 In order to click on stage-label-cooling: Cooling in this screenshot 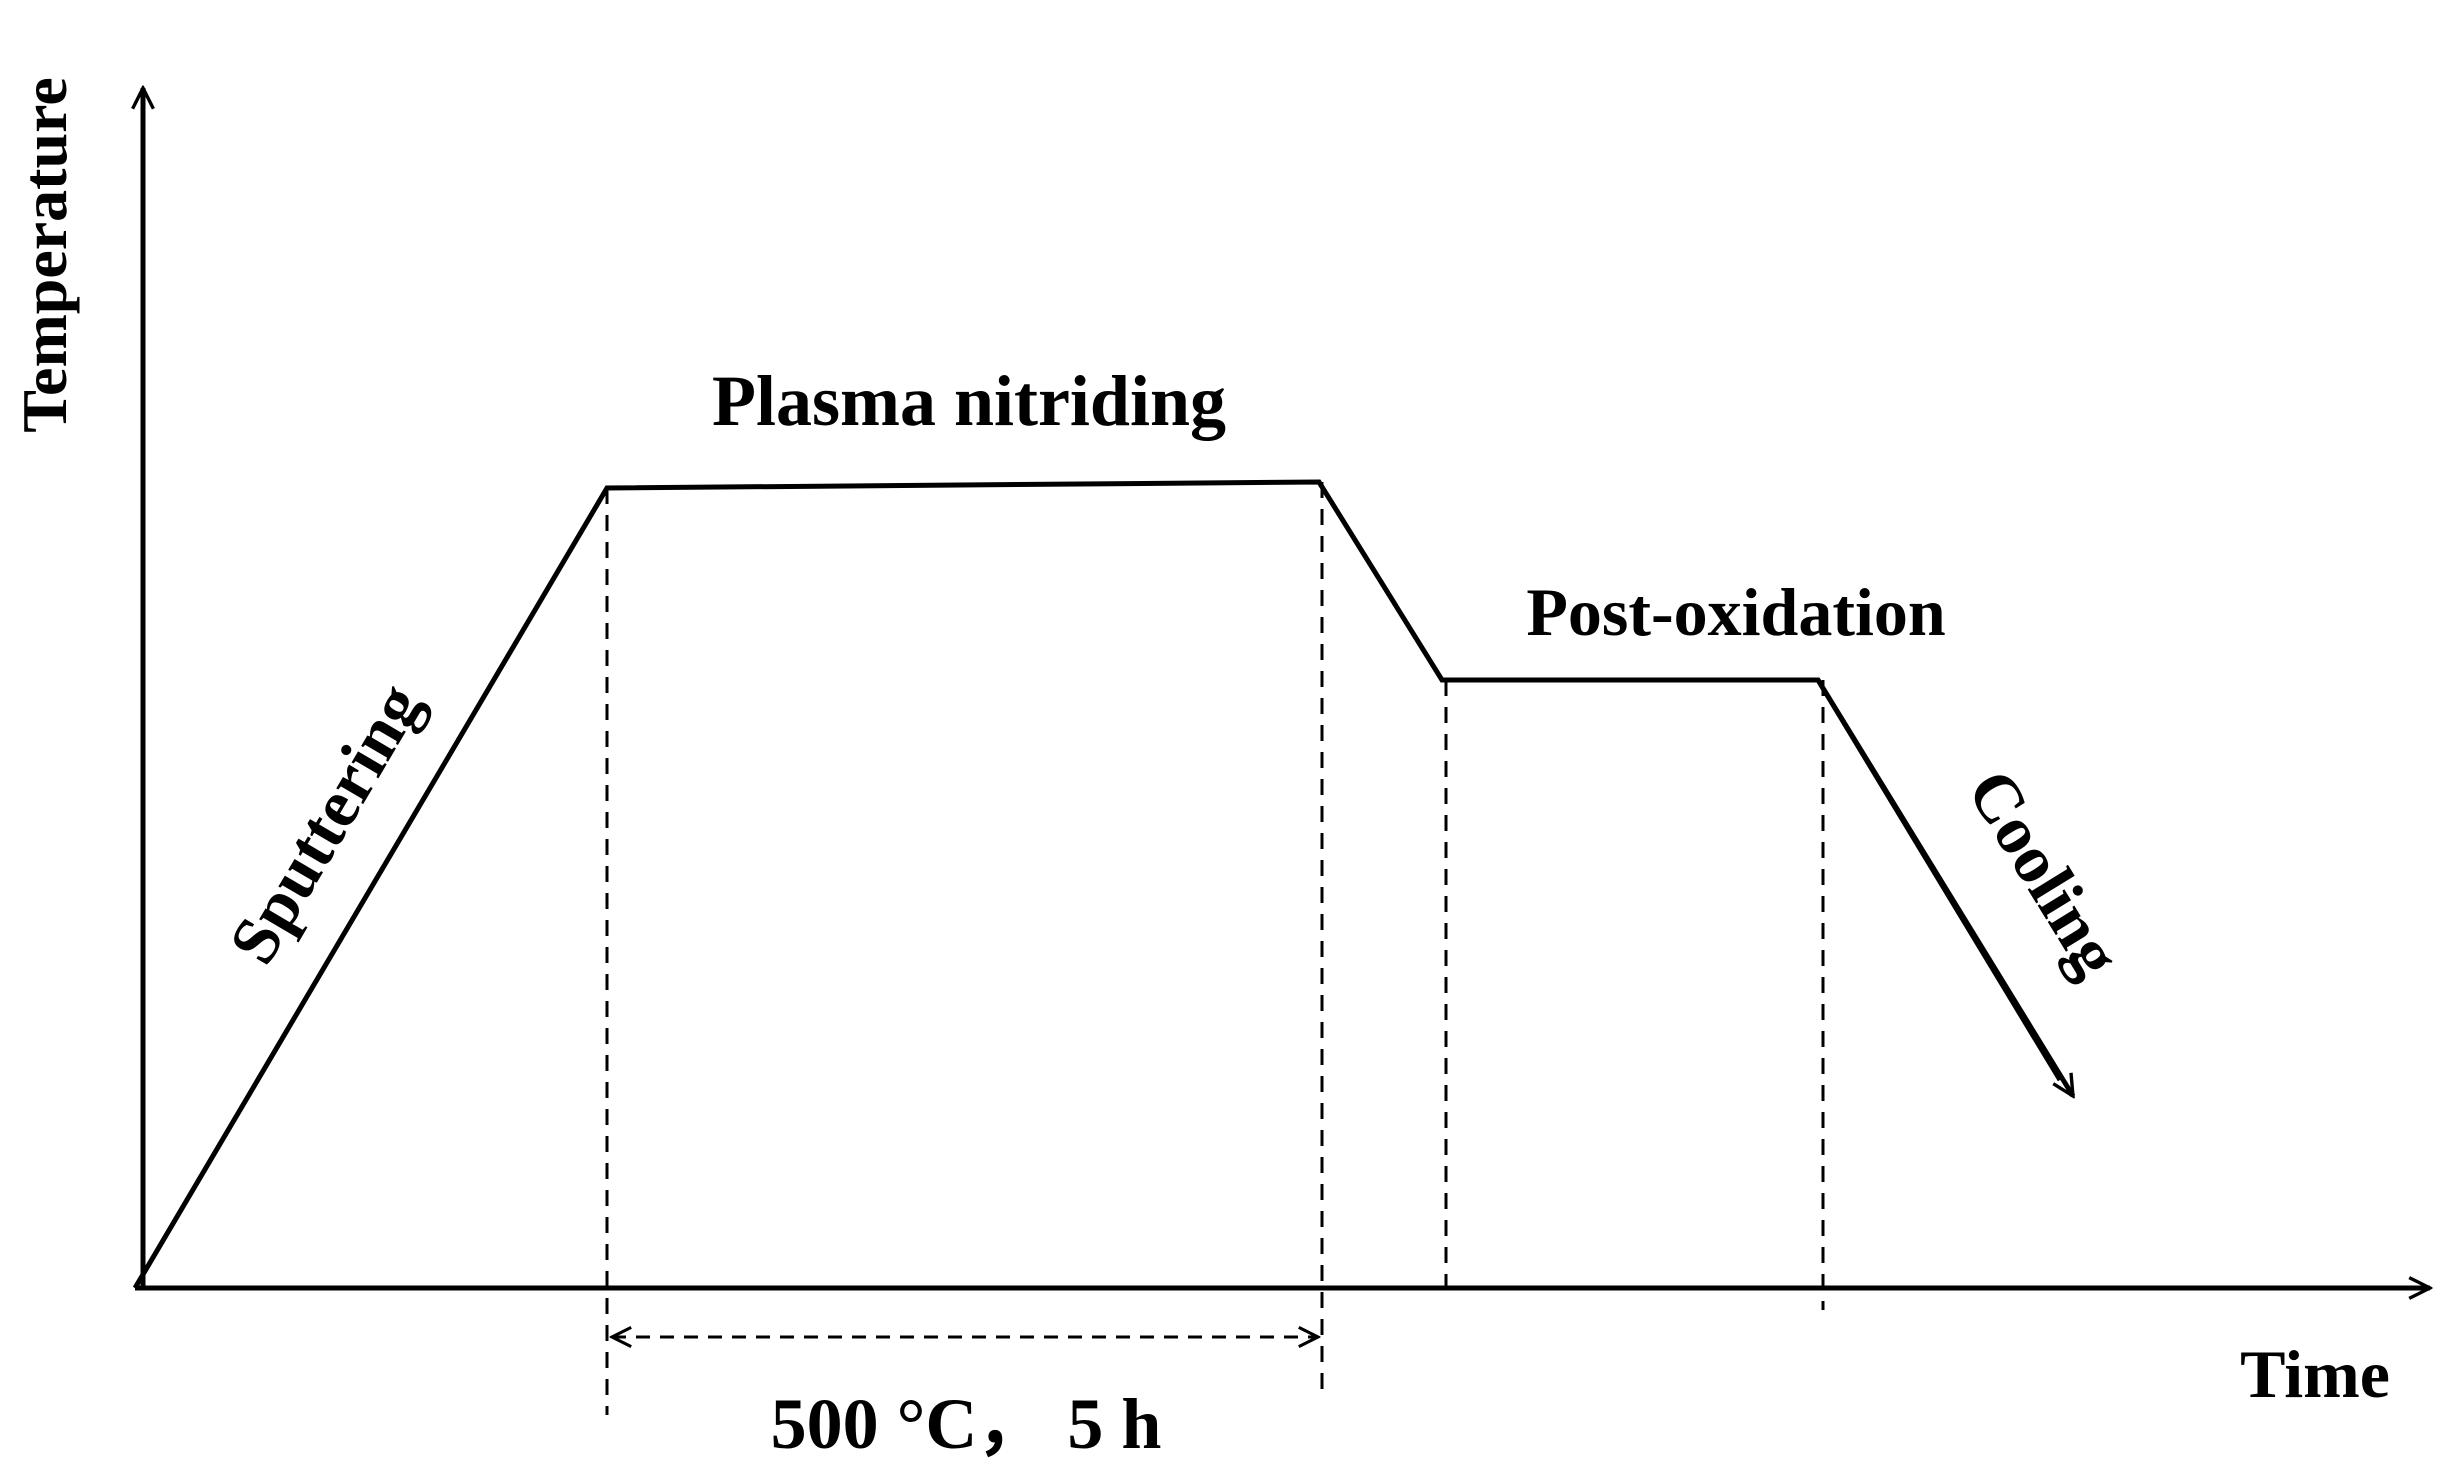, I will do `click(2044, 872)`.